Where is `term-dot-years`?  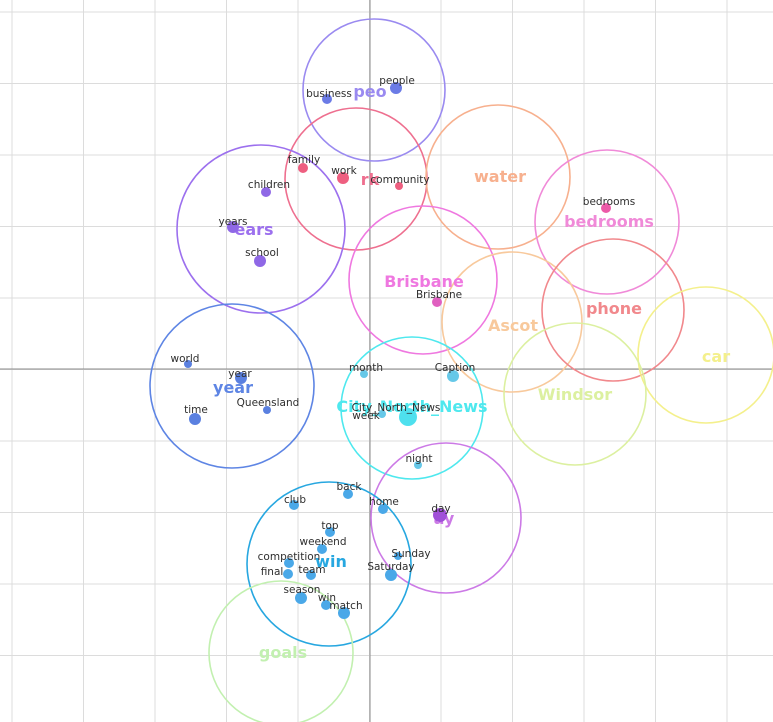 term-dot-years is located at coordinates (233, 227).